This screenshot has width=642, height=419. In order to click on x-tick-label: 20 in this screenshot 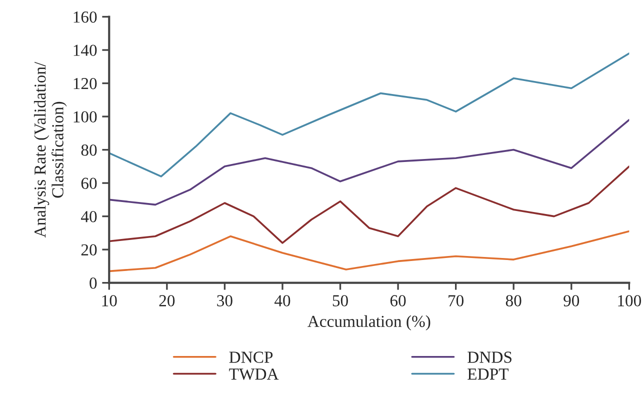, I will do `click(167, 300)`.